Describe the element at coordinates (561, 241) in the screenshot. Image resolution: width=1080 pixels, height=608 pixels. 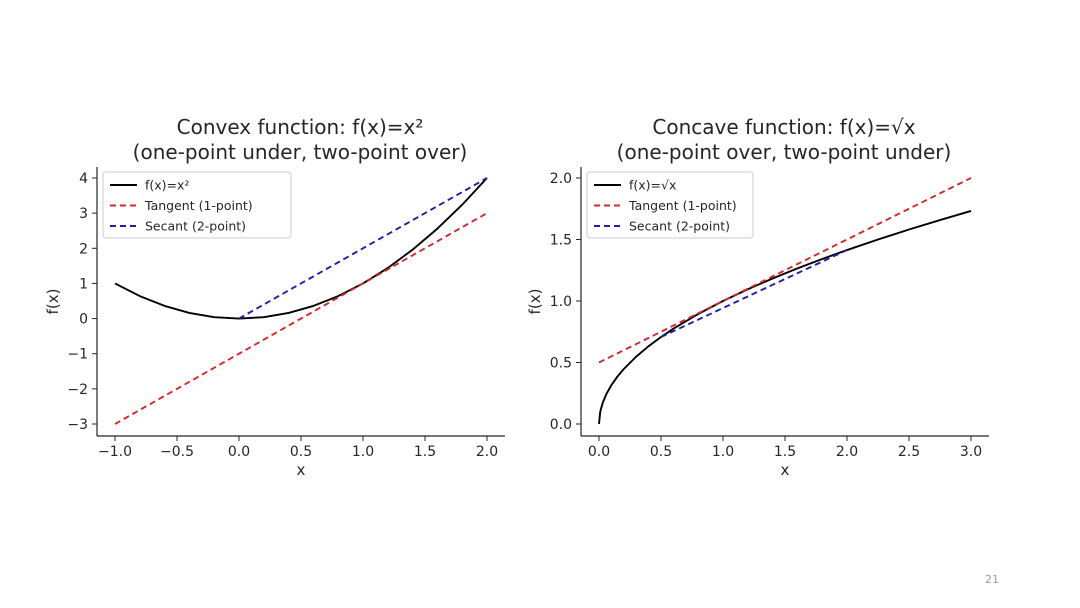
I see `y-tick-label: 1.5` at that location.